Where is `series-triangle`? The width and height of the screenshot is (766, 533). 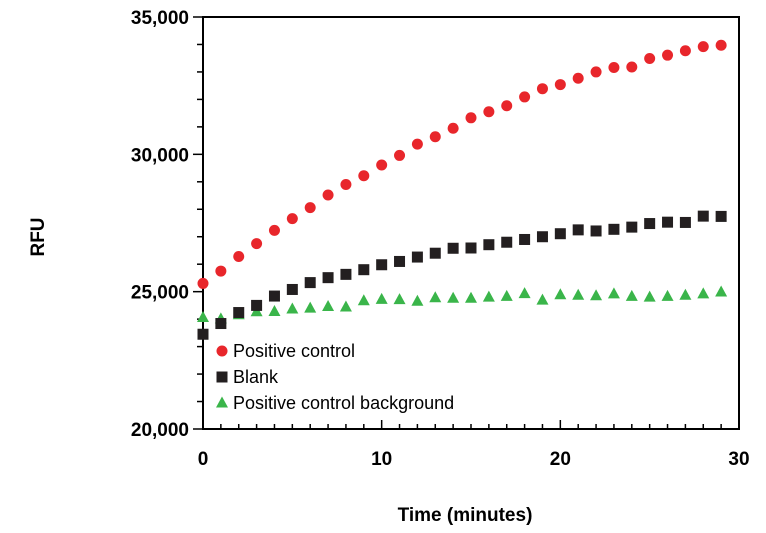 series-triangle is located at coordinates (462, 304).